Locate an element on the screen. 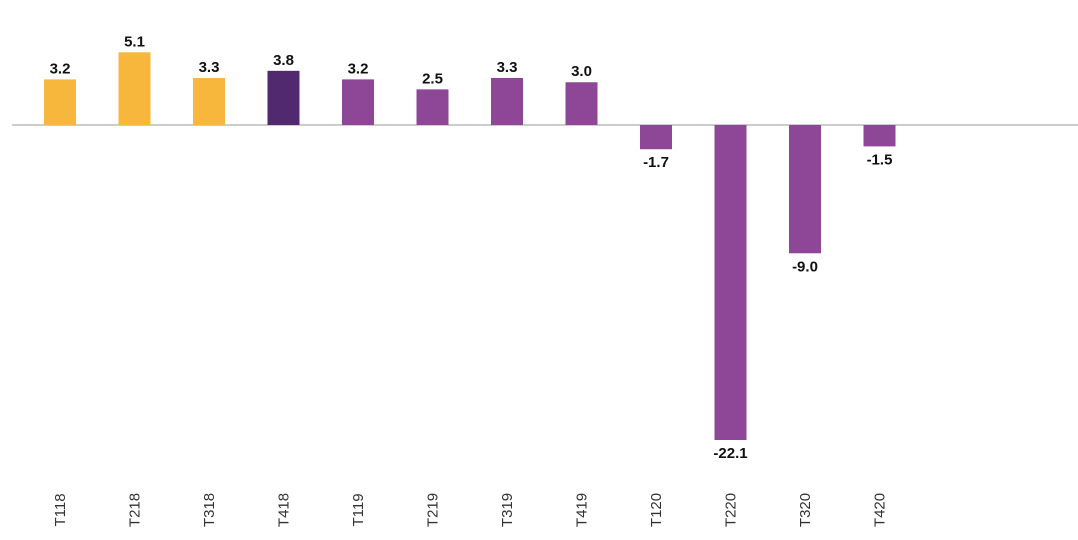  value-label: -1.5 is located at coordinates (880, 159).